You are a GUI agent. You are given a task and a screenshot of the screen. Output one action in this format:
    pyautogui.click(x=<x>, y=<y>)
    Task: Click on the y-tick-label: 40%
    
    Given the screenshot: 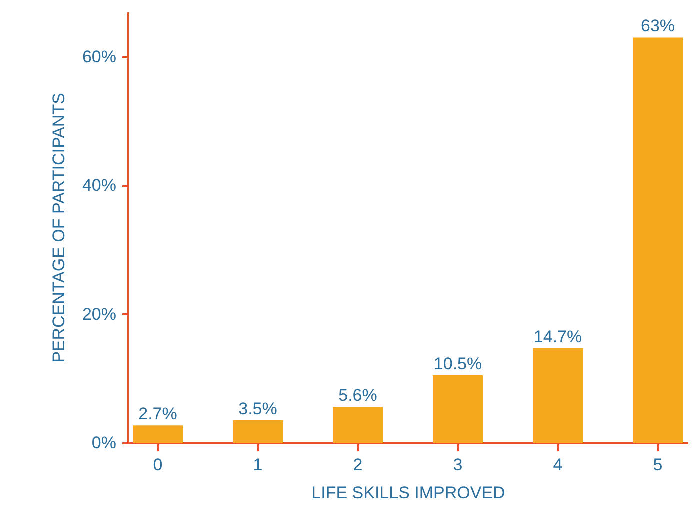 What is the action you would take?
    pyautogui.click(x=99, y=186)
    